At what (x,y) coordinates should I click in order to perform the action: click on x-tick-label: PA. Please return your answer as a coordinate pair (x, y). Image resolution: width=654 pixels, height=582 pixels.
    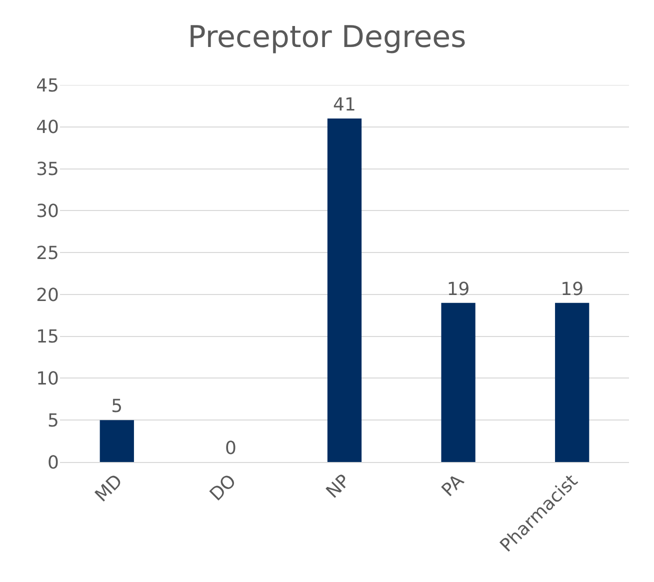
    Looking at the image, I should click on (453, 486).